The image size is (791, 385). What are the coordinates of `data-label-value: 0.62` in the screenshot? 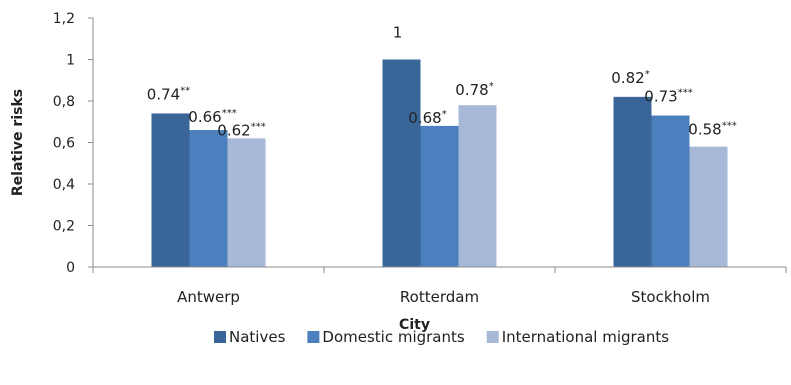 It's located at (233, 130).